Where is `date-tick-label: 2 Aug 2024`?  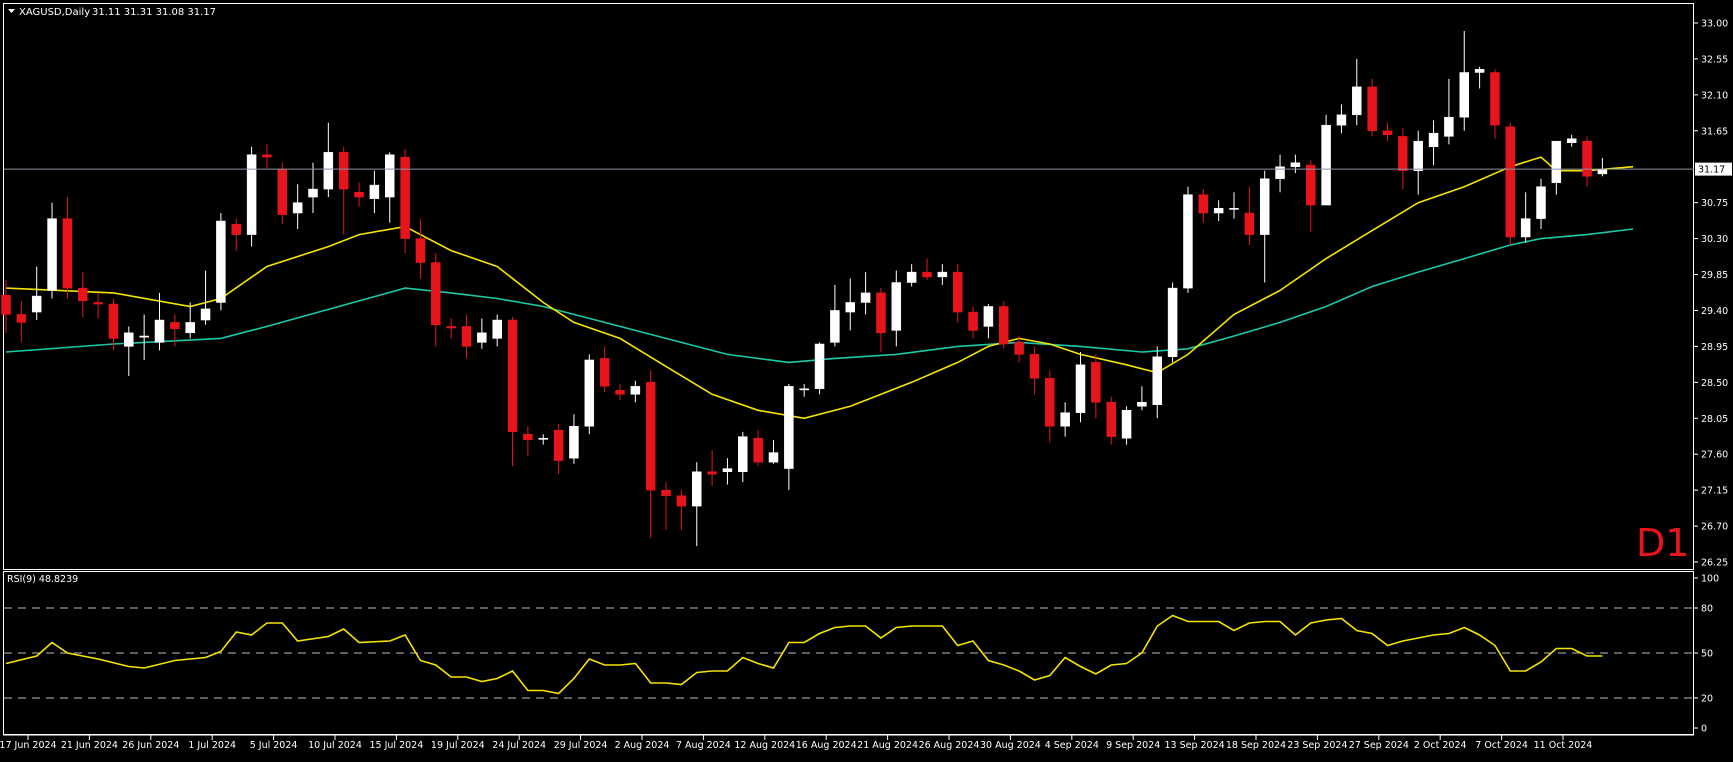
date-tick-label: 2 Aug 2024 is located at coordinates (642, 745).